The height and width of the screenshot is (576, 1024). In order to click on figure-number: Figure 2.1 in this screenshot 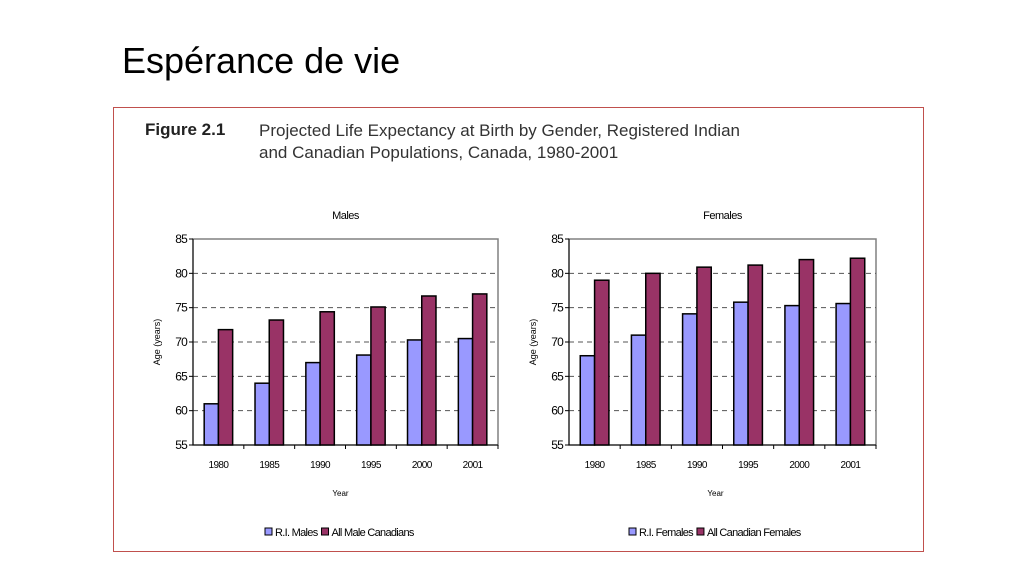, I will do `click(185, 129)`.